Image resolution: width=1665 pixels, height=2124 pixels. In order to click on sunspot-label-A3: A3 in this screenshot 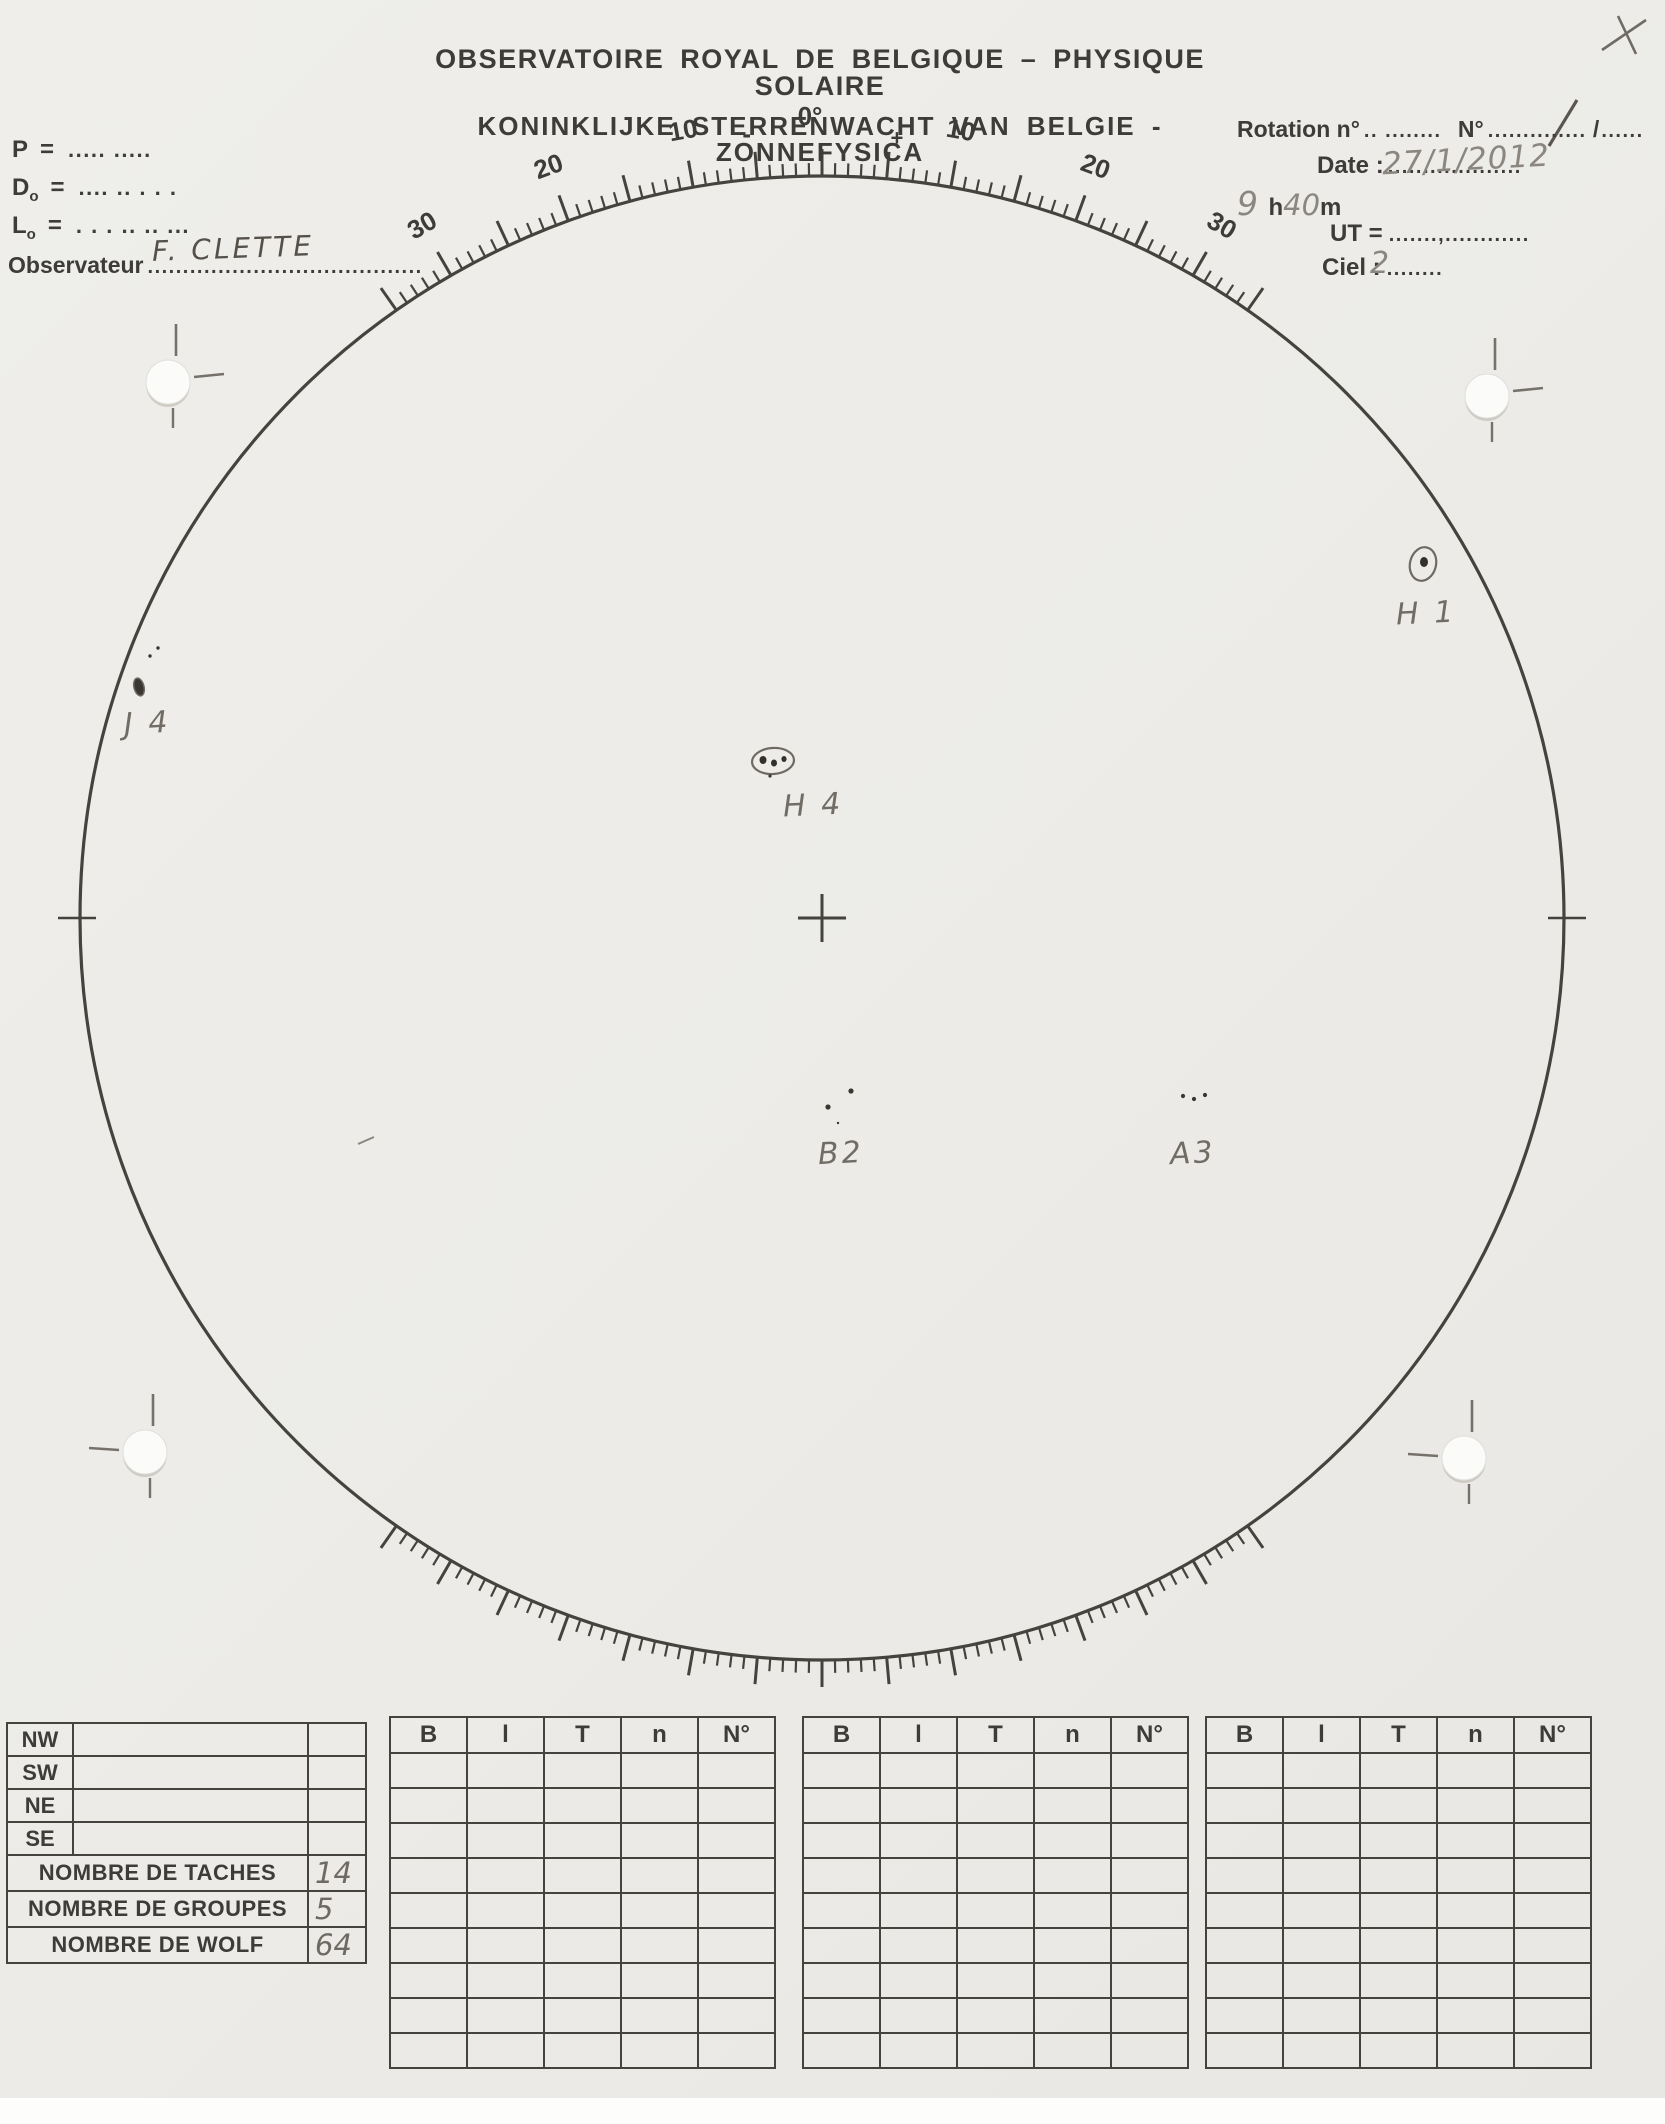, I will do `click(1193, 1153)`.